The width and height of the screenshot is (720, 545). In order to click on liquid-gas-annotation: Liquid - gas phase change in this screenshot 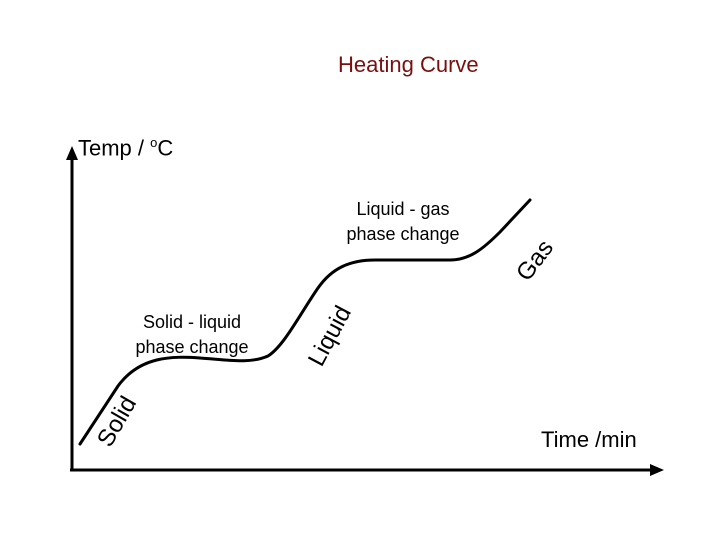, I will do `click(403, 222)`.